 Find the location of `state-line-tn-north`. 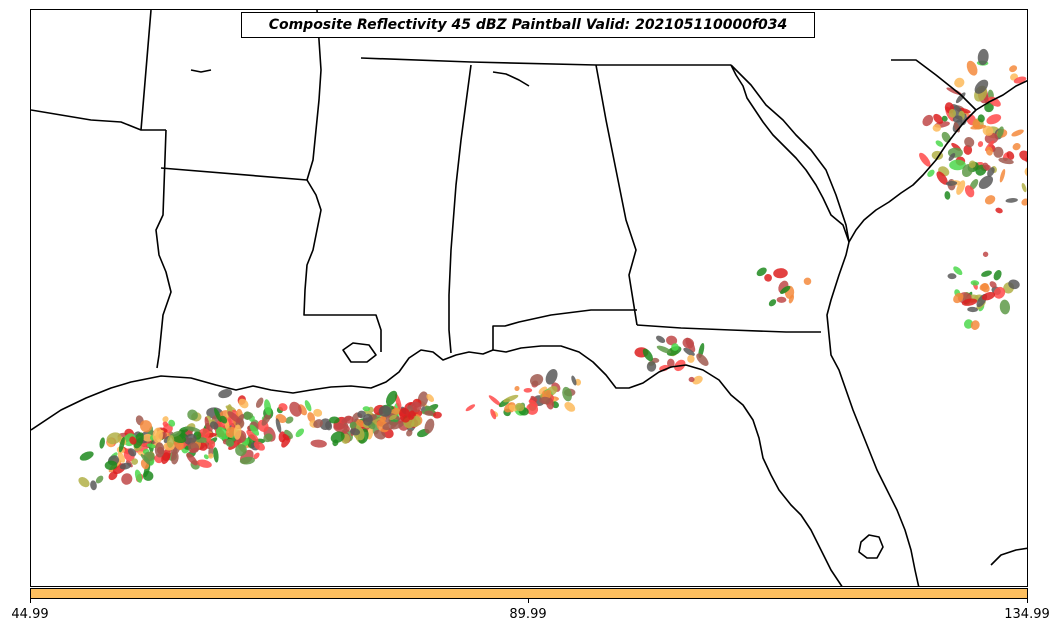

state-line-tn-north is located at coordinates (545, 61).